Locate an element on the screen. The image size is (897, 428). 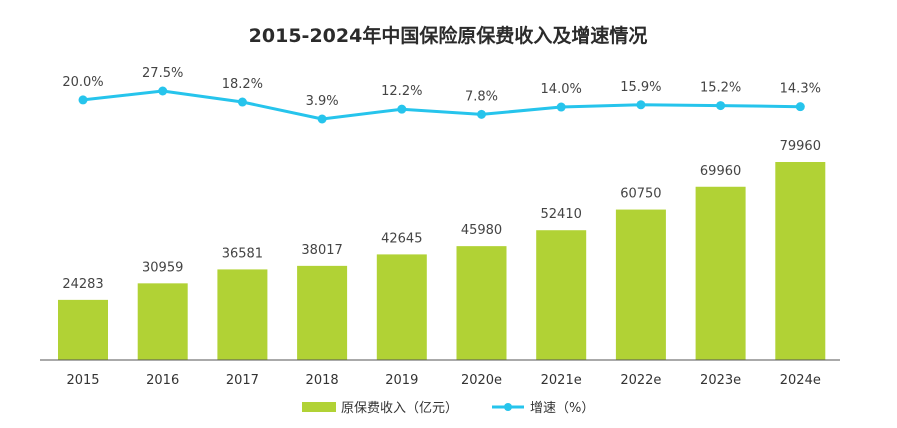
bar-2019 is located at coordinates (401, 307).